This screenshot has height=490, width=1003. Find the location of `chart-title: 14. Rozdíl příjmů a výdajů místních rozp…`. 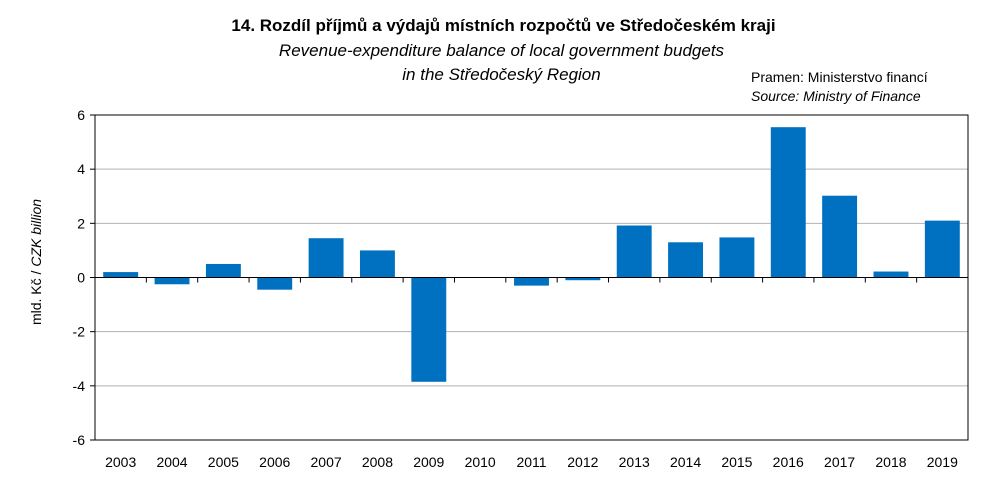

chart-title: 14. Rozdíl příjmů a výdajů místních rozp… is located at coordinates (503, 25).